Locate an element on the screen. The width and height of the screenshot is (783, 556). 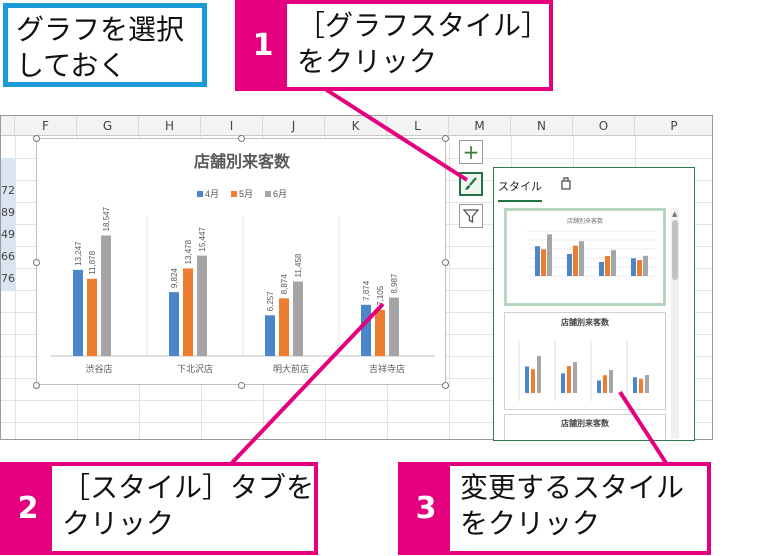
category-label: 下北沢店 is located at coordinates (195, 368).